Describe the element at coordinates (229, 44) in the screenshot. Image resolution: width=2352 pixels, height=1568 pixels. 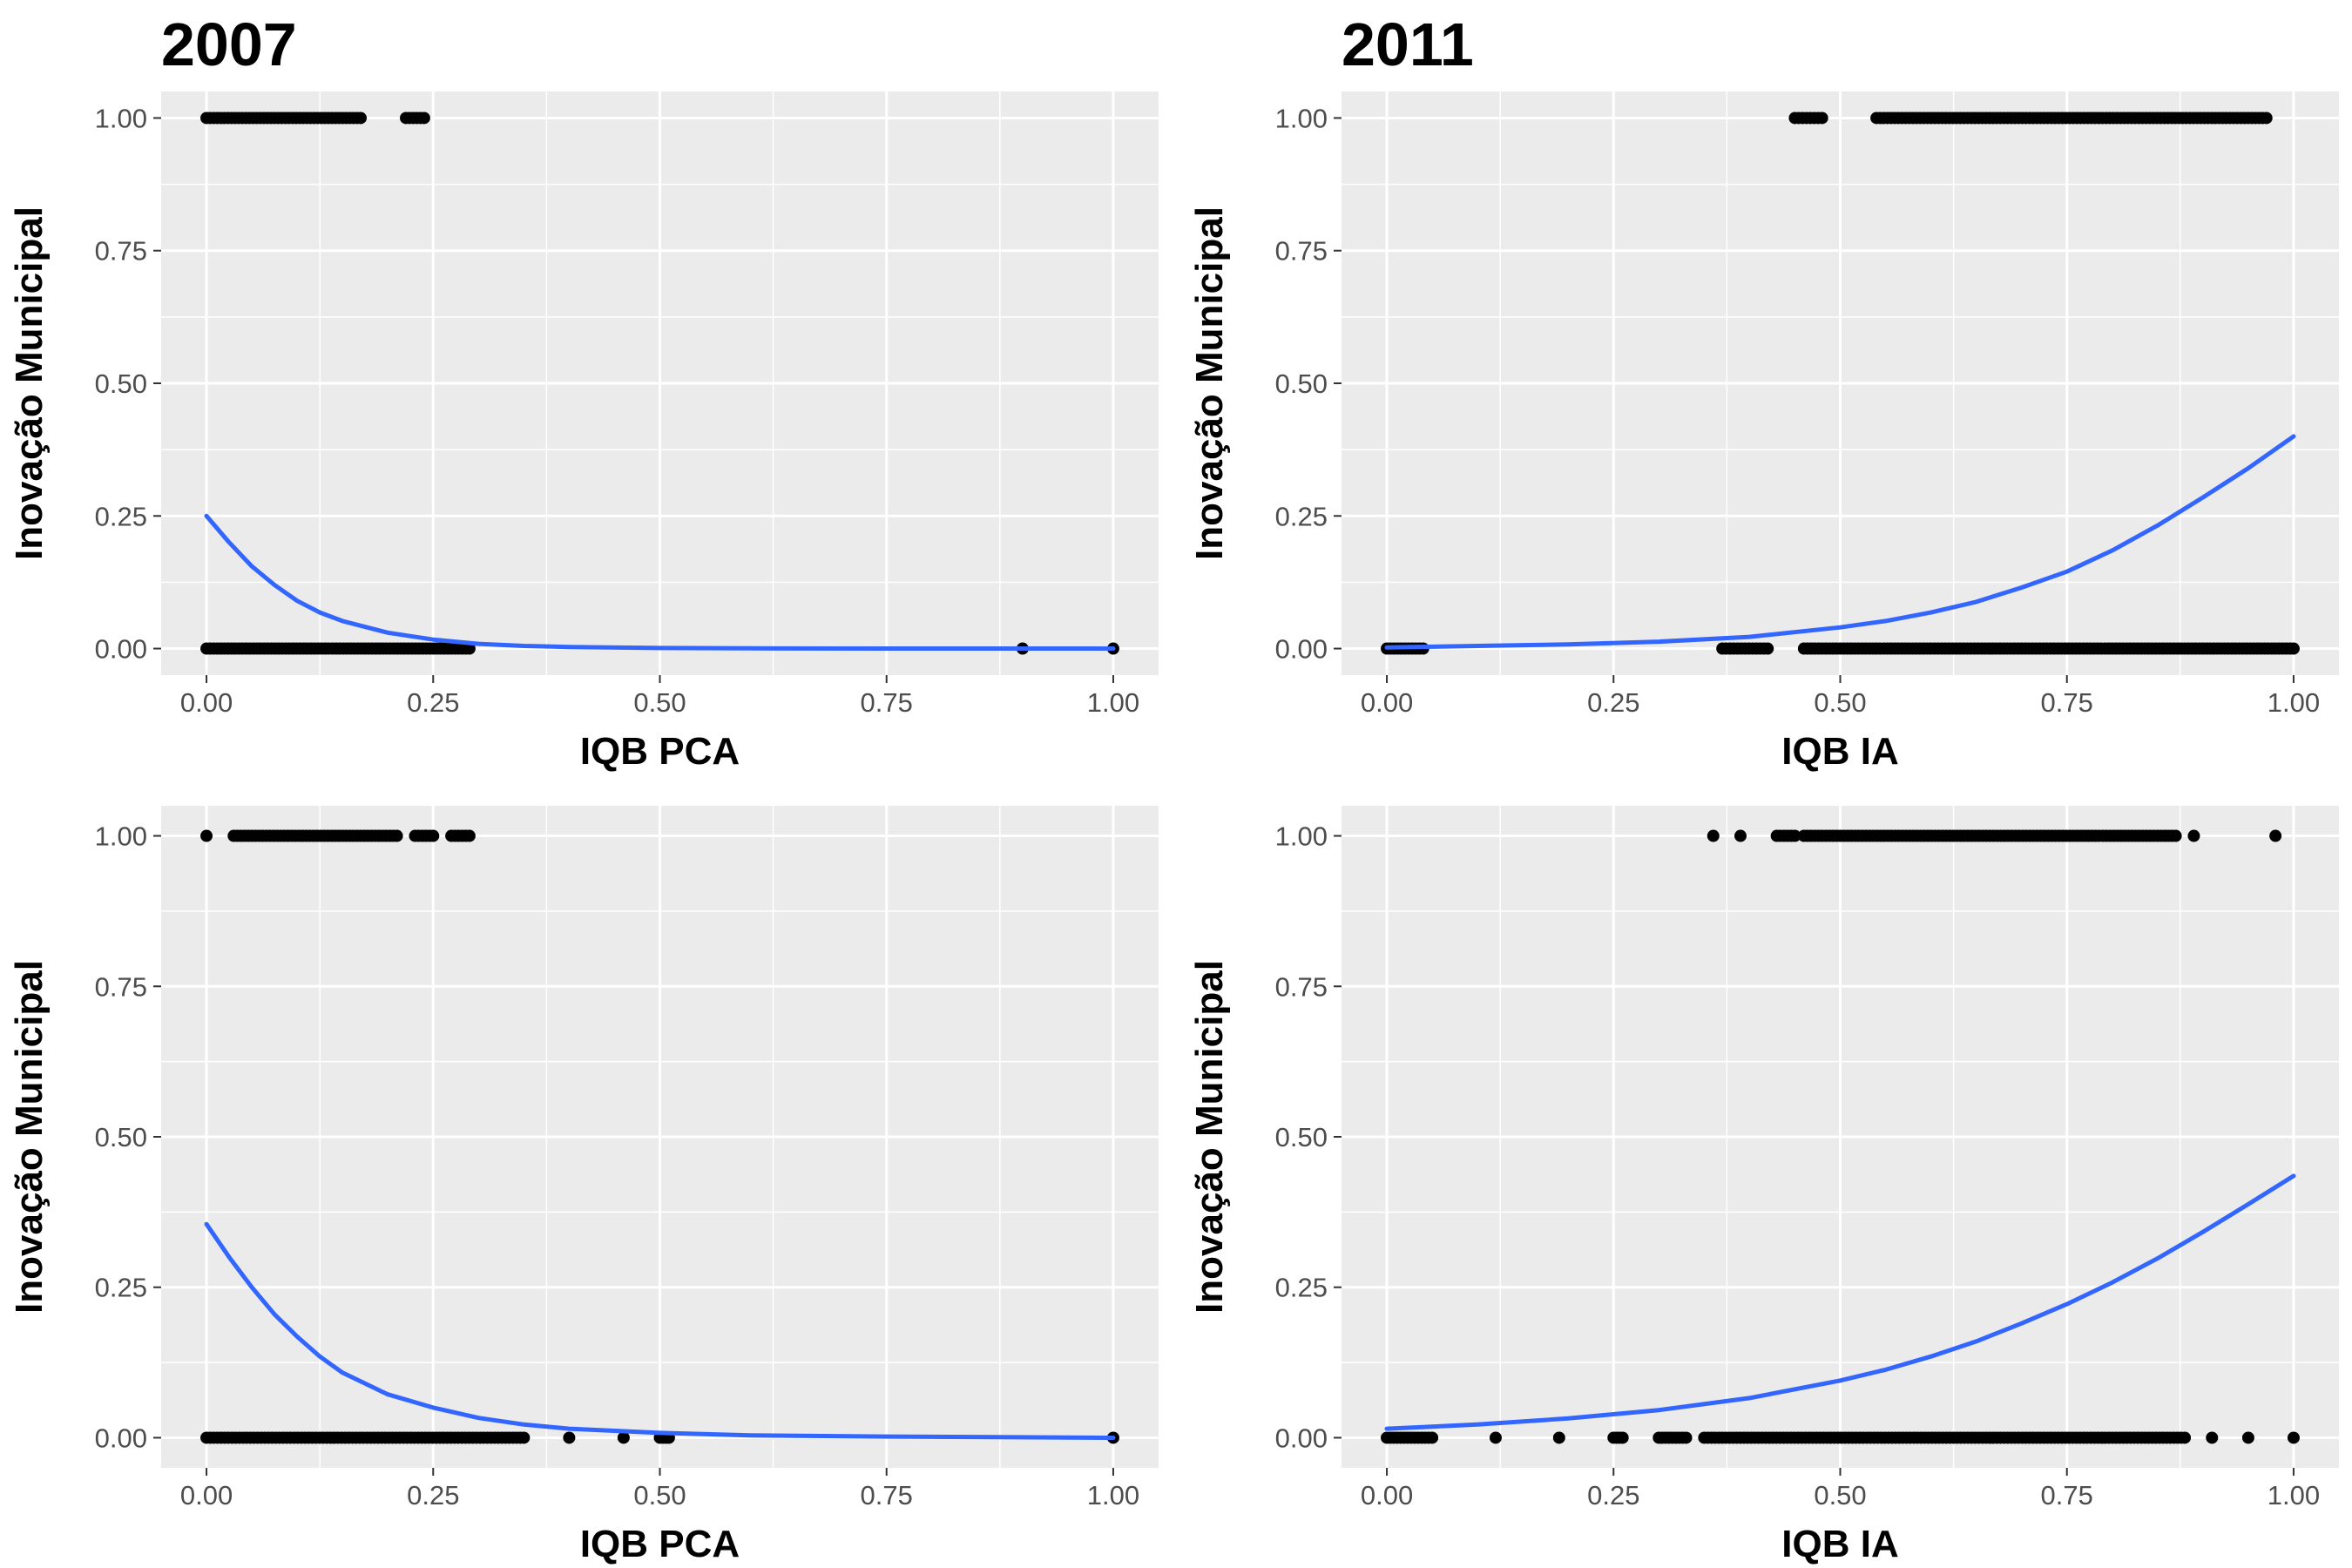
I see `column-title-2007: 2007` at that location.